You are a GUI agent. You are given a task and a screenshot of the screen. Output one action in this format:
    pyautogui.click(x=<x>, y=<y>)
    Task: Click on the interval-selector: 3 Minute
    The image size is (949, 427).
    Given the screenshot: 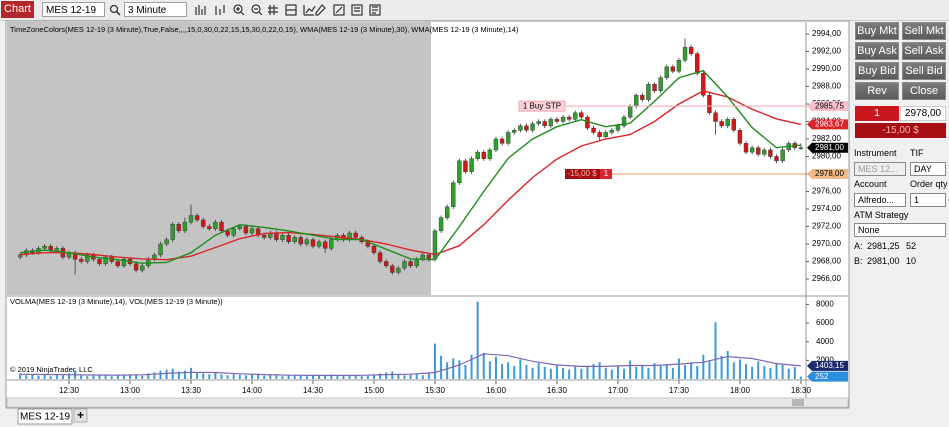 What is the action you would take?
    pyautogui.click(x=155, y=9)
    